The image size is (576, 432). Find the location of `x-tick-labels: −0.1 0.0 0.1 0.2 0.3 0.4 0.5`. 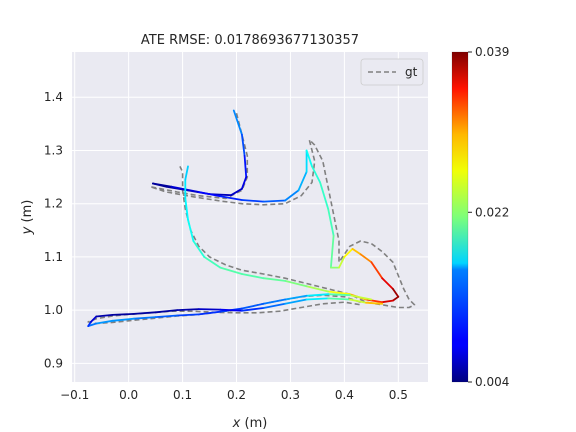

x-tick-labels: −0.1 0.0 0.1 0.2 0.3 0.4 0.5 is located at coordinates (234, 395).